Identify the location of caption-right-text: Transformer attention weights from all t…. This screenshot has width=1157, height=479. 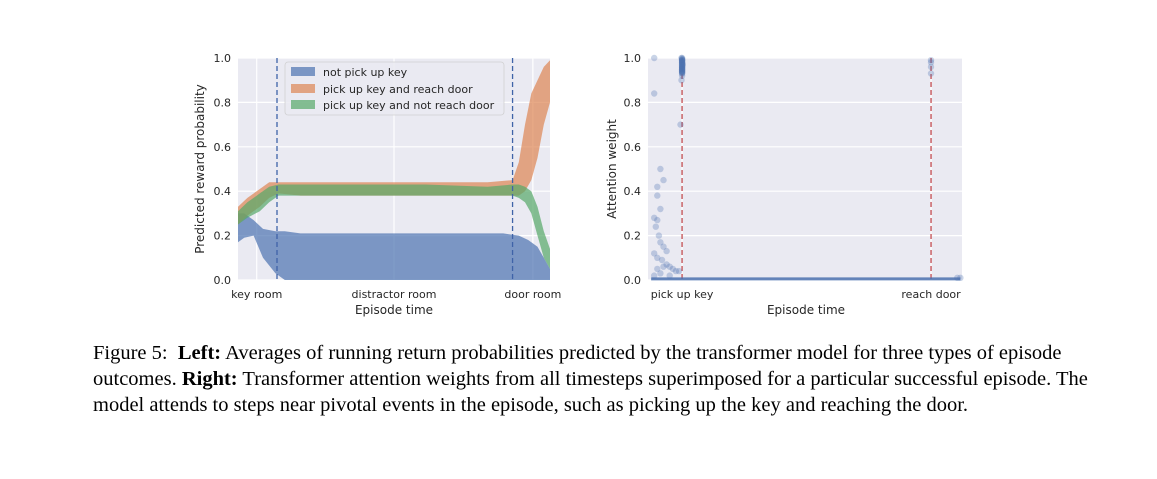
(590, 392).